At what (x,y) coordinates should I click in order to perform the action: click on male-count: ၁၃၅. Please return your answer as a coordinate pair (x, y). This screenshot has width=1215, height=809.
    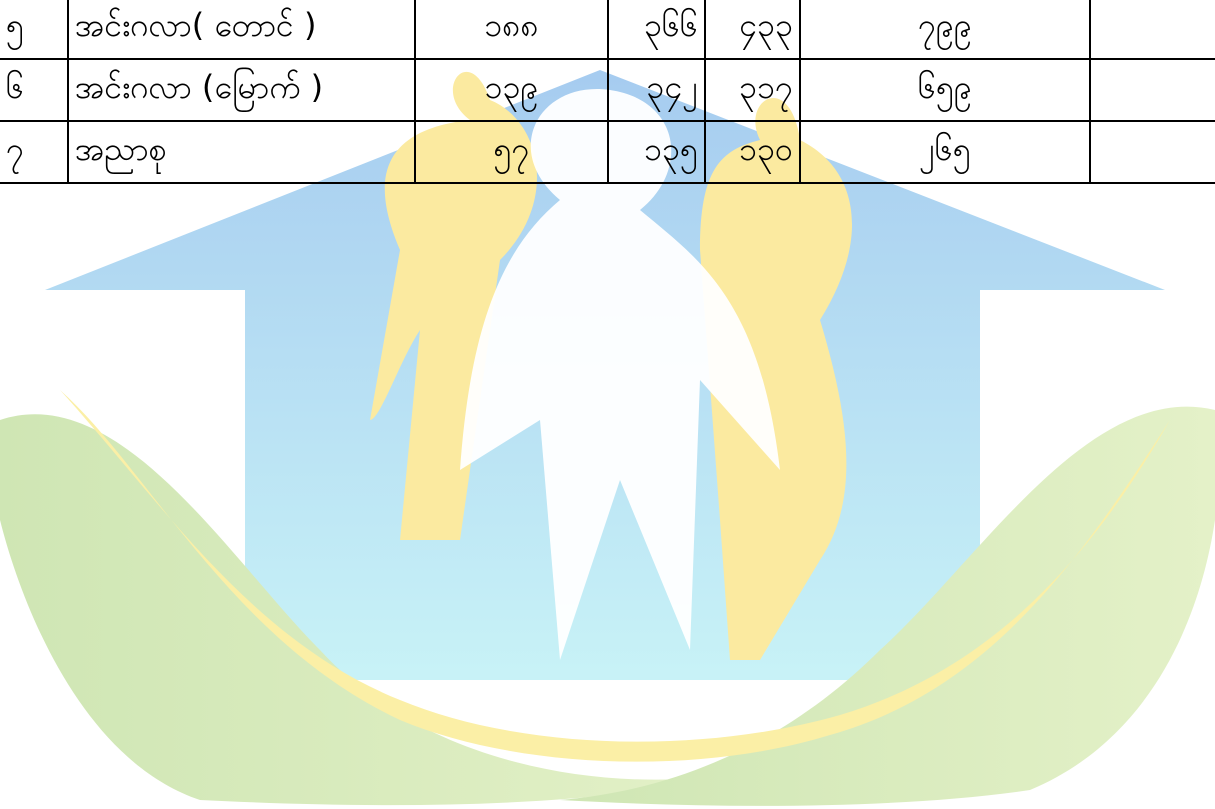
    Looking at the image, I should click on (656, 152).